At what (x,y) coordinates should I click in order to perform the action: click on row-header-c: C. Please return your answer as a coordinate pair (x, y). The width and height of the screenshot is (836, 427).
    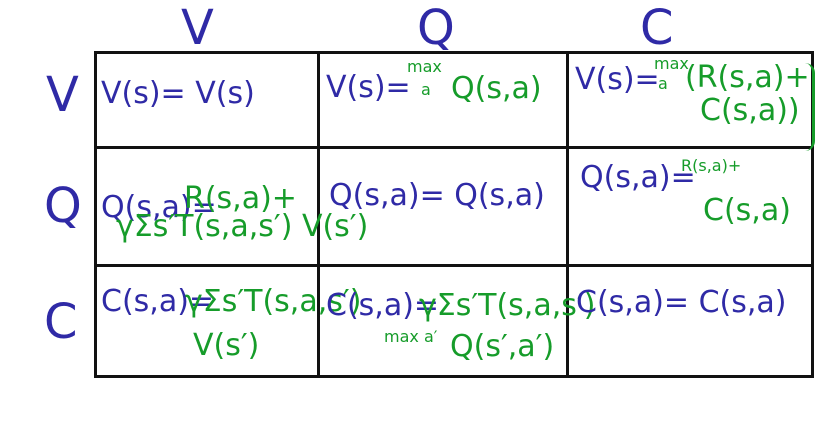
    Looking at the image, I should click on (61, 322).